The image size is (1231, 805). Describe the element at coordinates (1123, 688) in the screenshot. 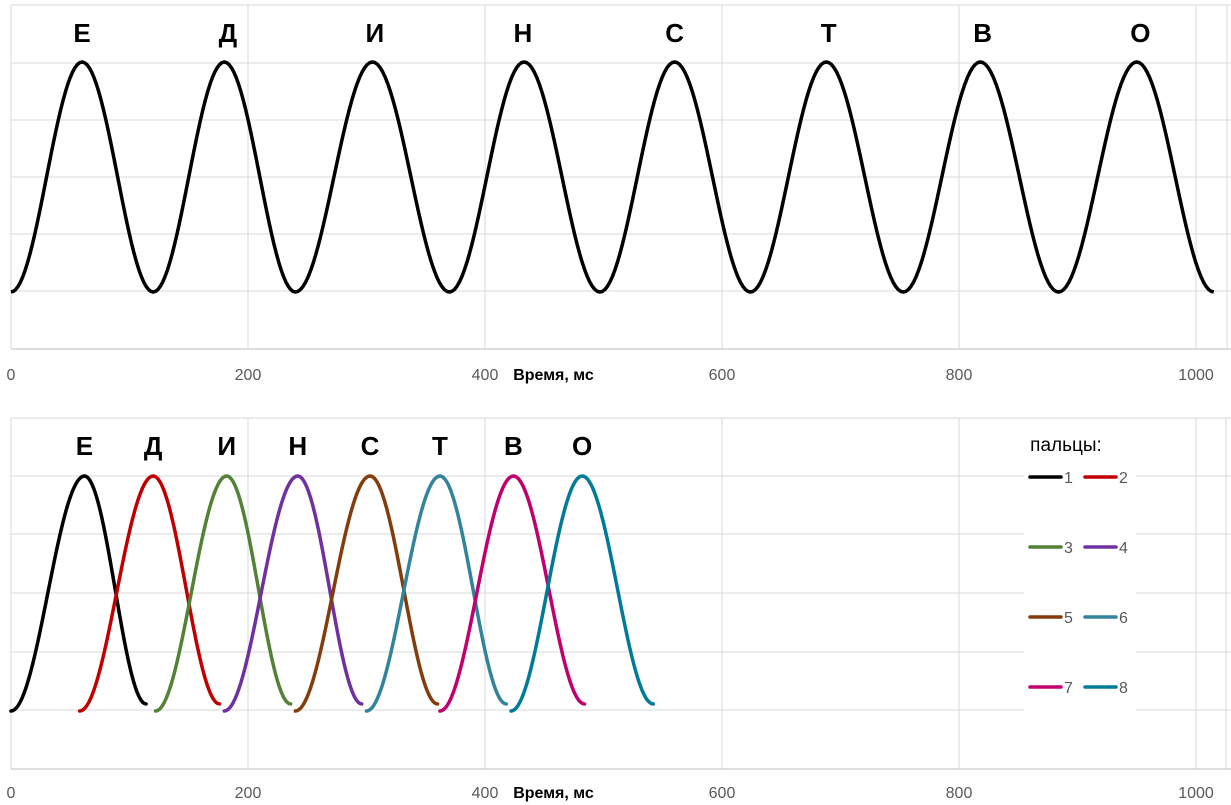

I see `legend-label-8: 8` at that location.